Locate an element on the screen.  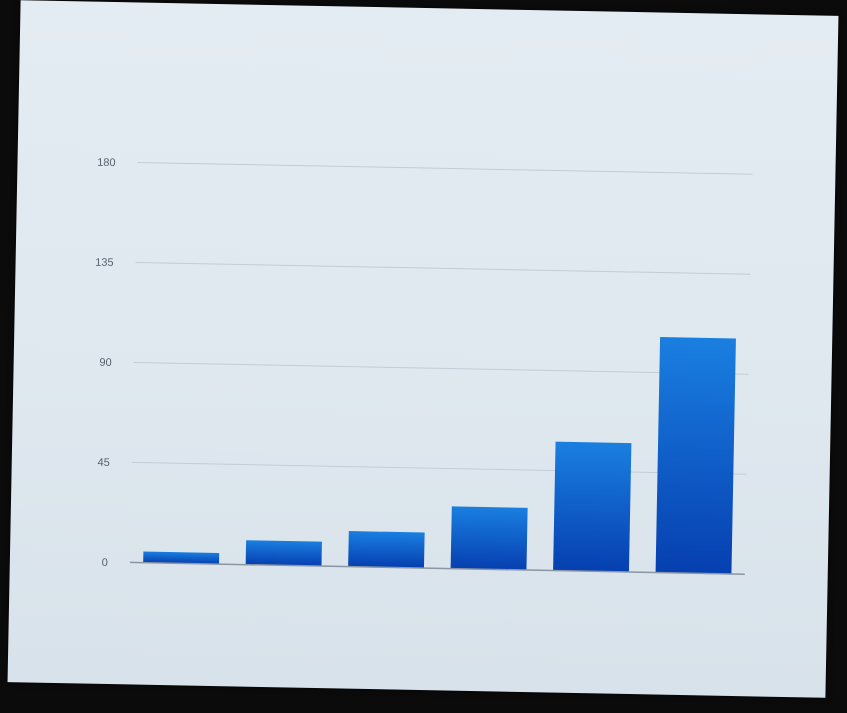
y-tick-label: 45 is located at coordinates (103, 463).